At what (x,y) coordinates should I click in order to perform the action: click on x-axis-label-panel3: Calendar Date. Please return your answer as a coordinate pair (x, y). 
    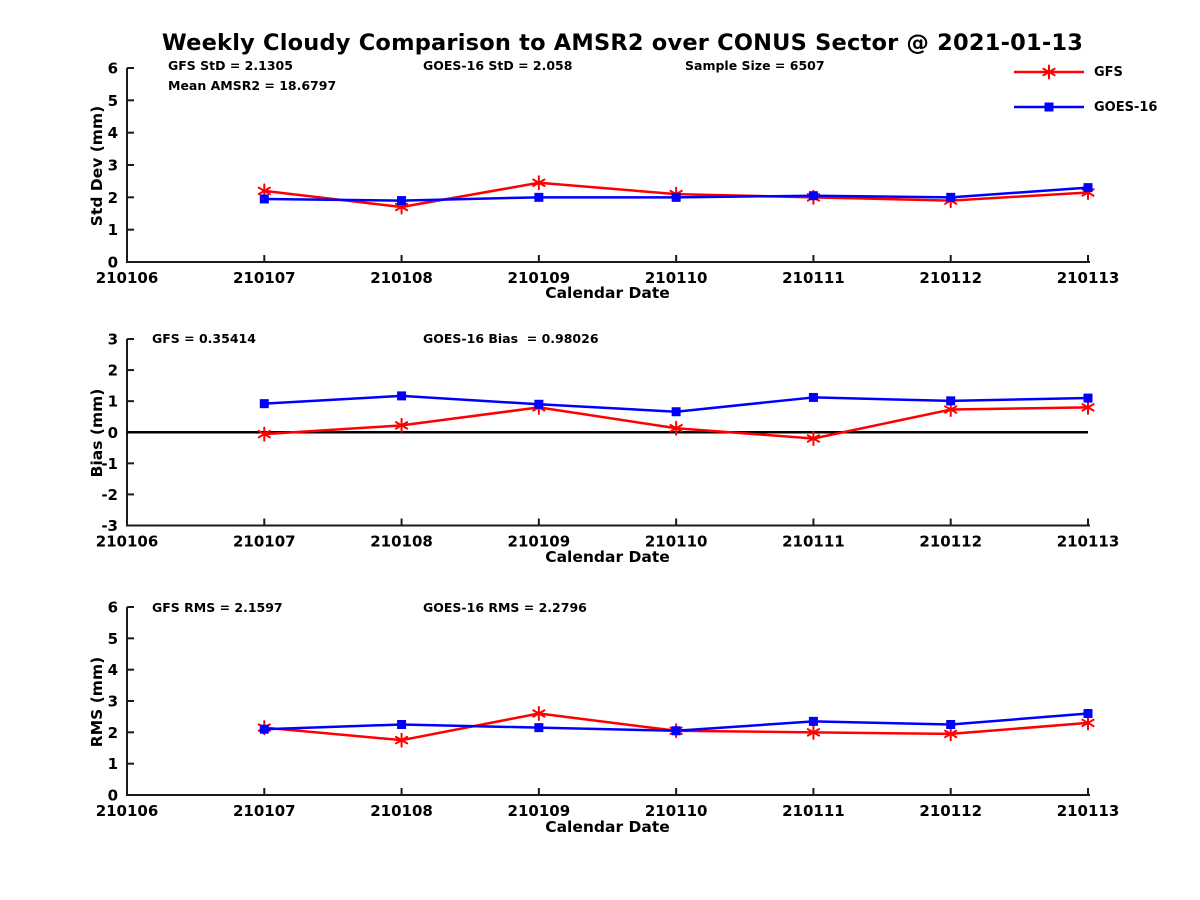
    Looking at the image, I should click on (607, 827).